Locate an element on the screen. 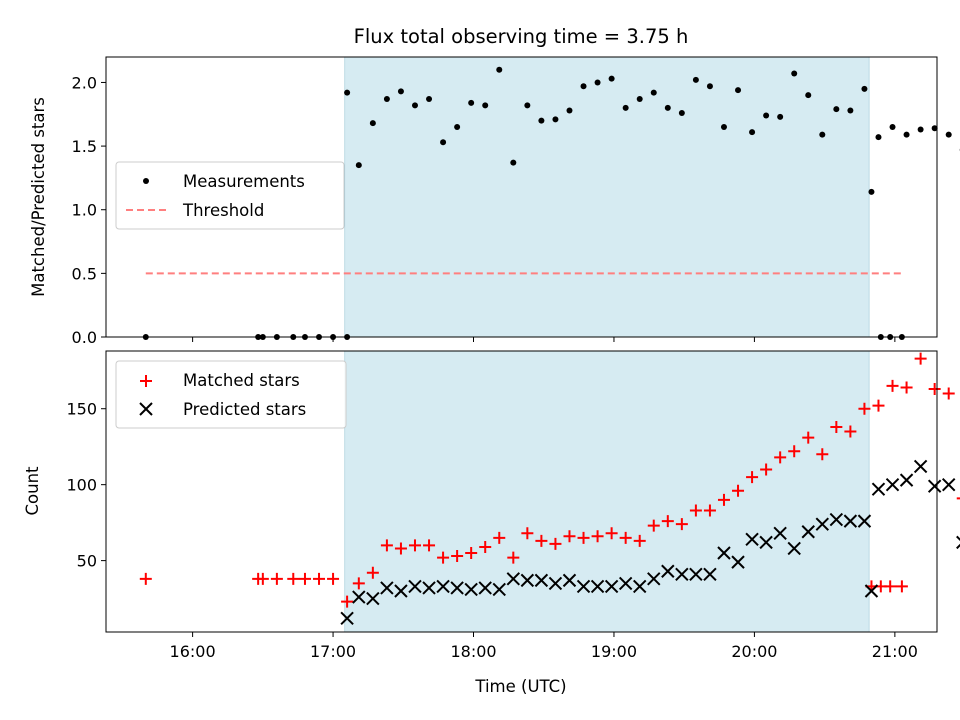  x-tick-label: 21:00 is located at coordinates (895, 651).